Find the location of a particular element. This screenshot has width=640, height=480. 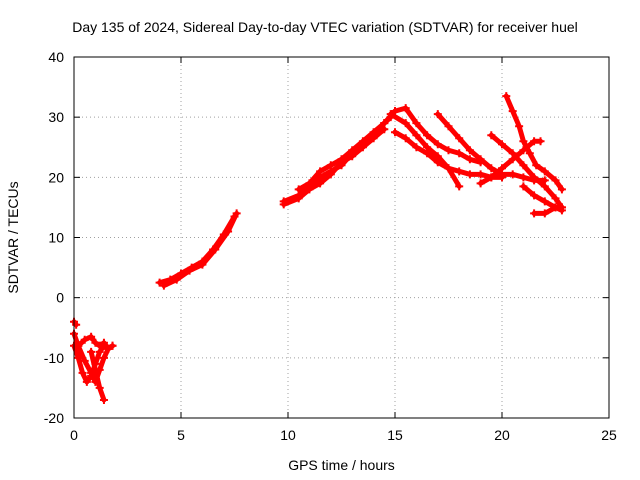

y-tick-label: 10 is located at coordinates (56, 238).